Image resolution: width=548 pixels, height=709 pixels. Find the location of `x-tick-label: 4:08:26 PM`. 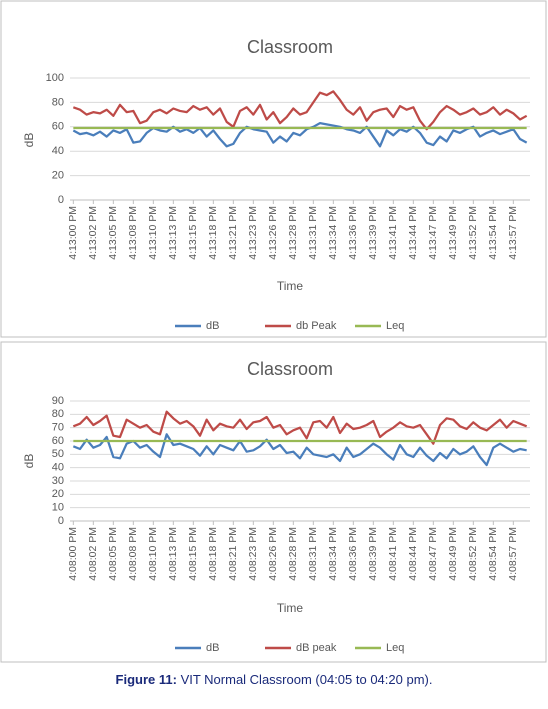

x-tick-label: 4:08:26 PM is located at coordinates (273, 554).